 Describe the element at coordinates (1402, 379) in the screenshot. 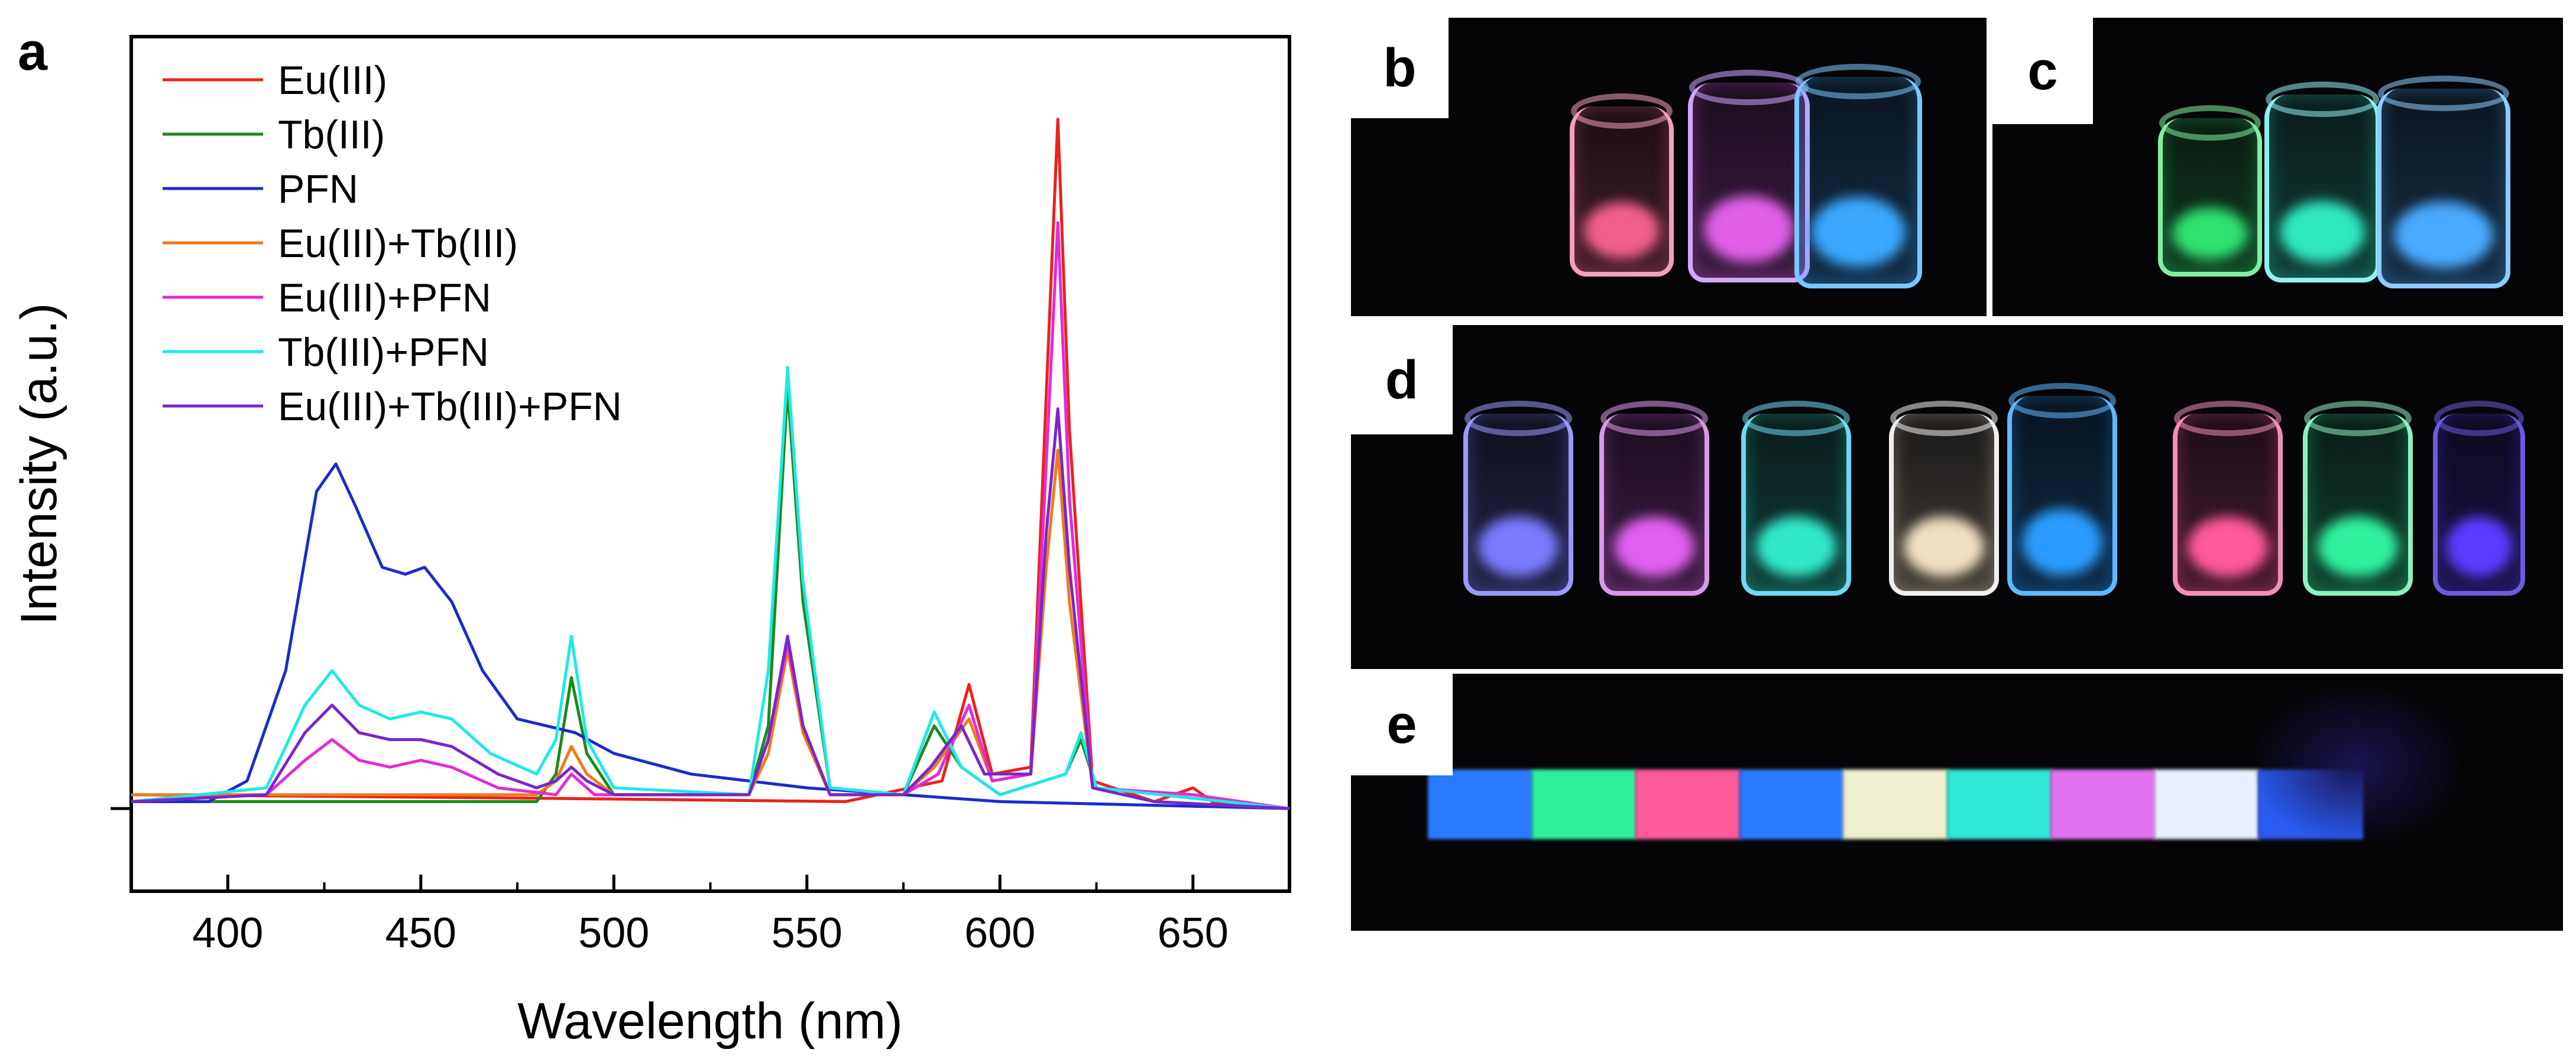

I see `panel-label-d: d` at that location.